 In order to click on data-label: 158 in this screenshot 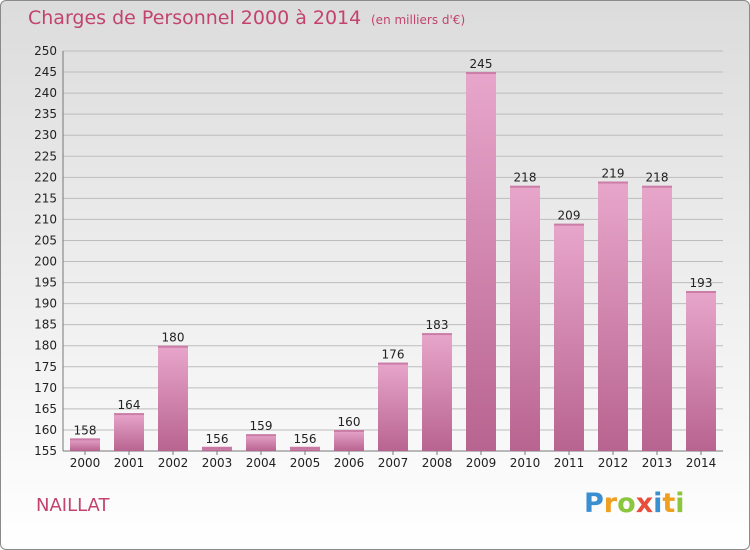, I will do `click(85, 430)`.